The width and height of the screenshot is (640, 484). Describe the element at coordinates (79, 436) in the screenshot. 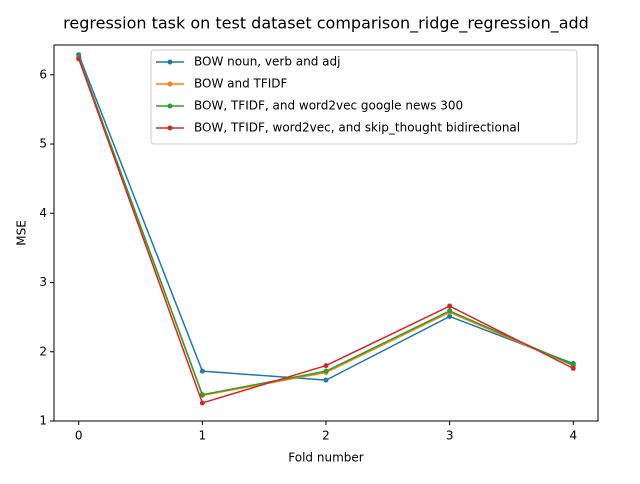

I see `x-tick-label: 0` at that location.